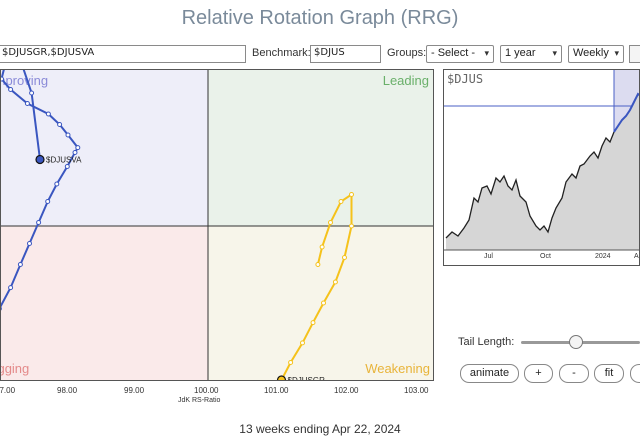 This screenshot has height=441, width=640. Describe the element at coordinates (320, 18) in the screenshot. I see `page-title: Relative Rotation Graph (RRG)` at that location.